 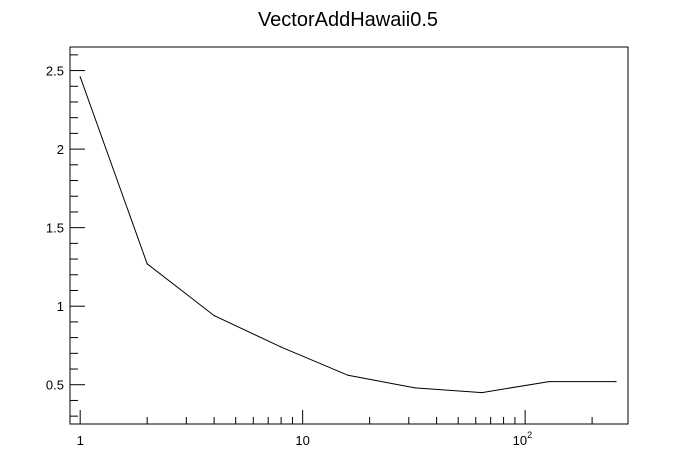 I want to click on y-tick-label: 1, so click(x=60, y=306).